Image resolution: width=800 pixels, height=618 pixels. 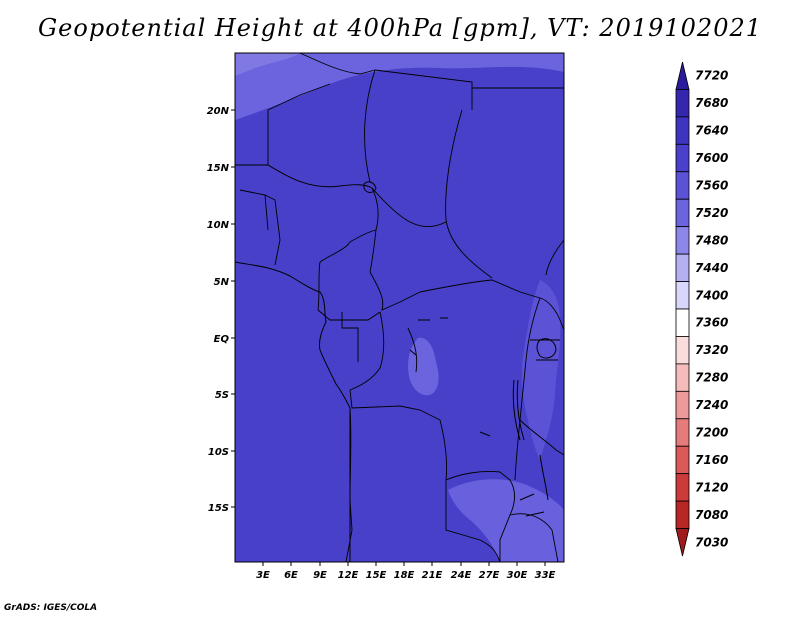 I want to click on lat-axis: 20N 15N 10N 5N EQ 5S 10S 15S, so click(x=221, y=310).